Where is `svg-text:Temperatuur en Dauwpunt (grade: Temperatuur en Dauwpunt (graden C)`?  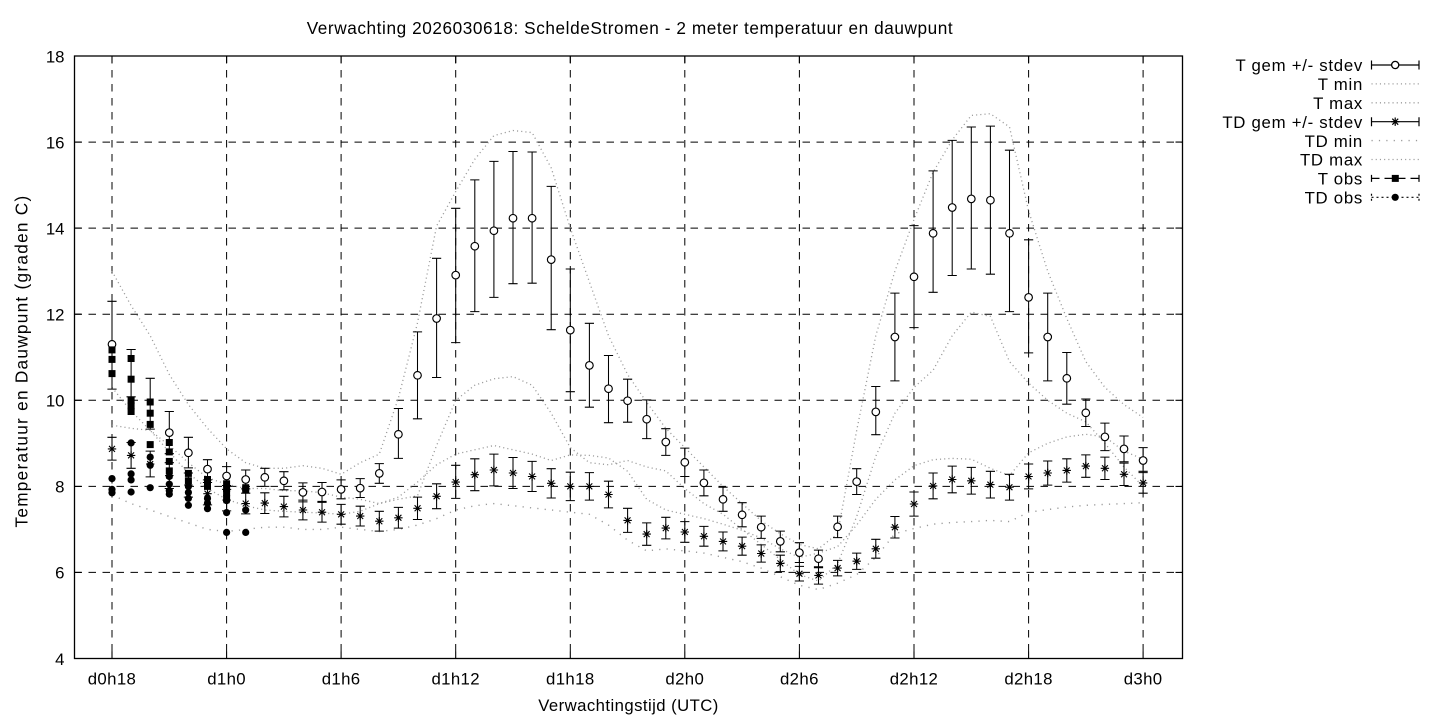 svg-text:Temperatuur en Dauwpunt (grade: Temperatuur en Dauwpunt (graden C) is located at coordinates (22, 361).